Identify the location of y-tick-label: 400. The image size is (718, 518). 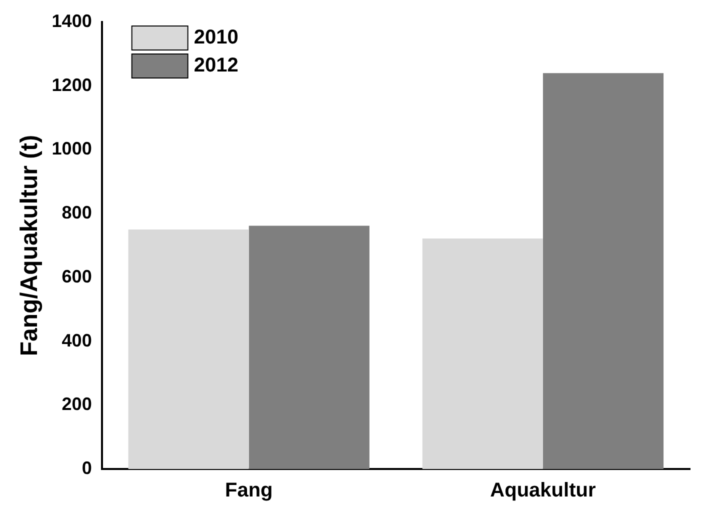
(77, 340).